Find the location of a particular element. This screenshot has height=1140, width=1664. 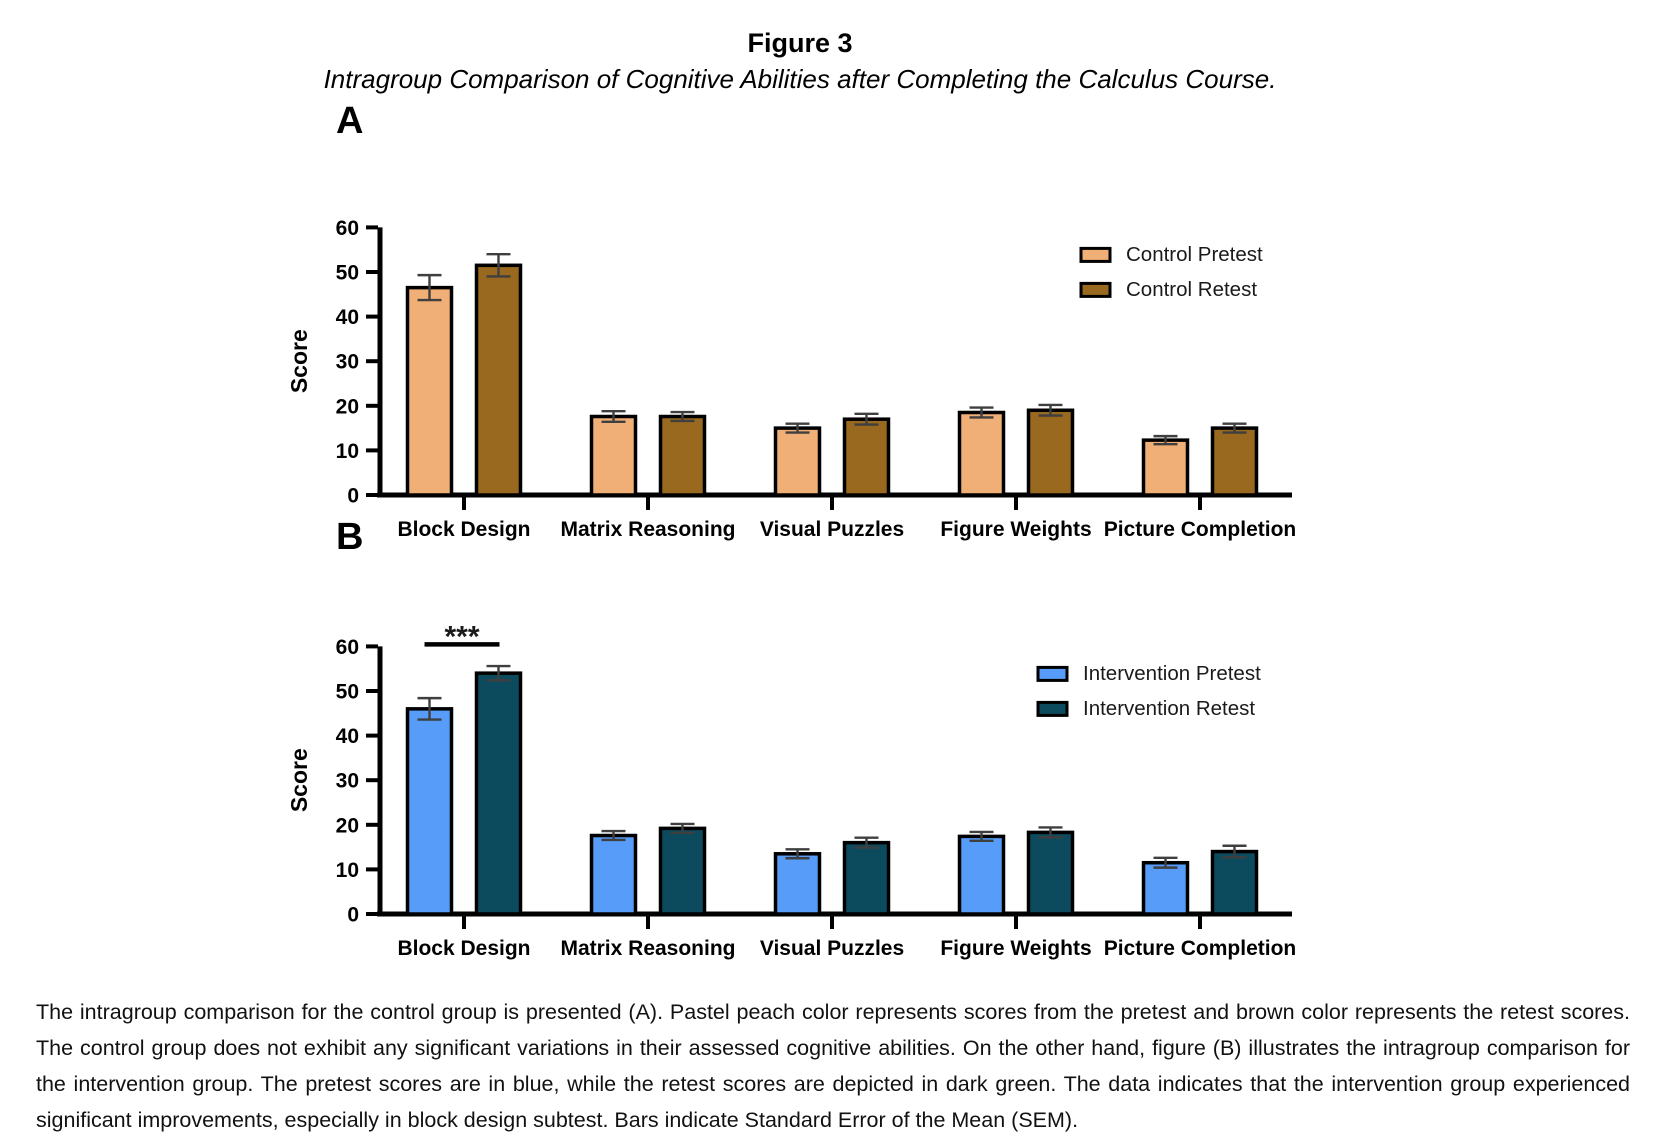

error-bar-intervention-retest-matrix-reasoning is located at coordinates (682, 828).